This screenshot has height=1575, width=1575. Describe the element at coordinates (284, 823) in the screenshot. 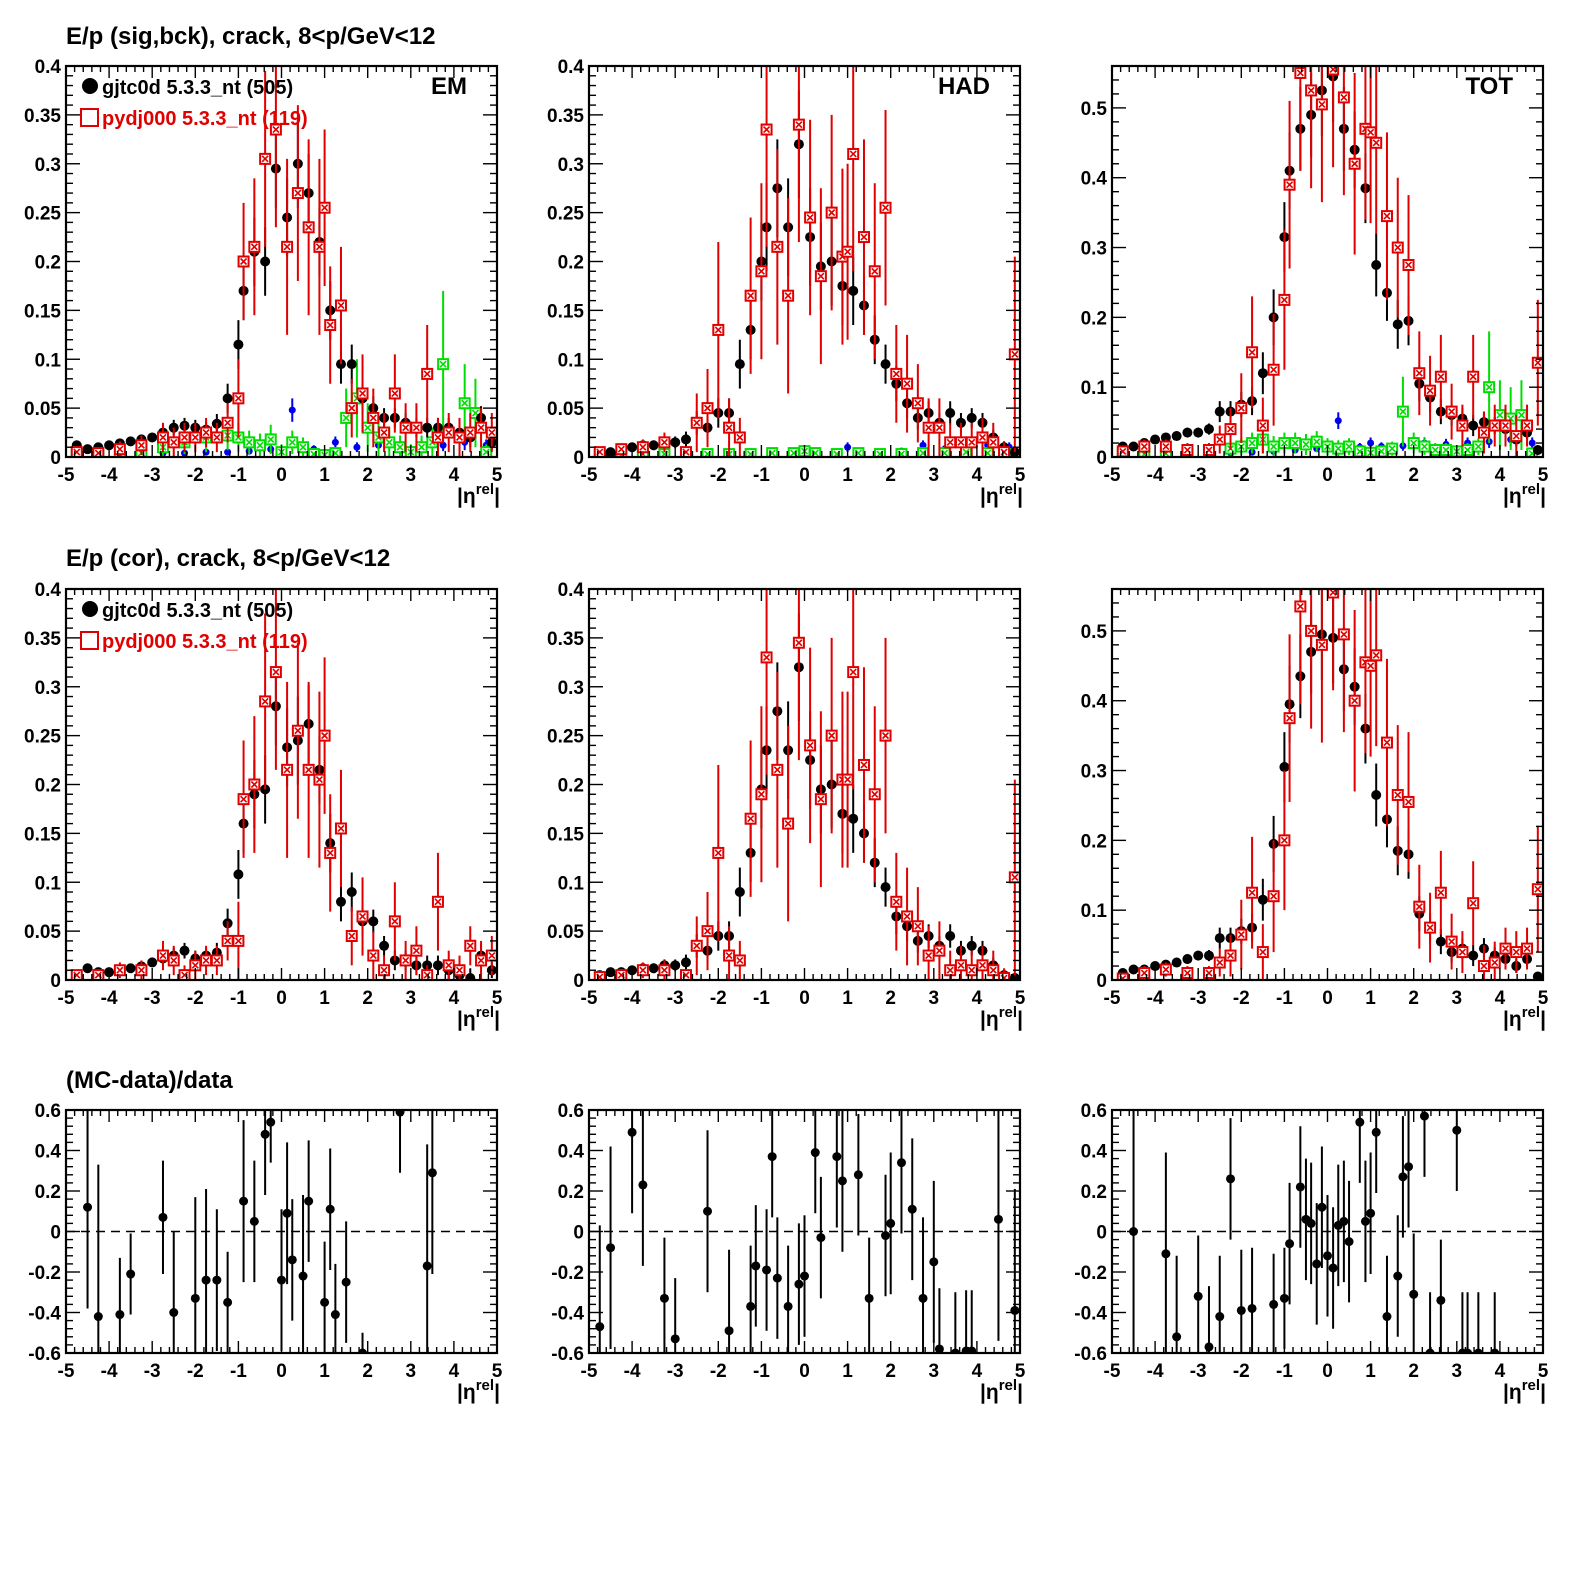

I see `series-data` at that location.